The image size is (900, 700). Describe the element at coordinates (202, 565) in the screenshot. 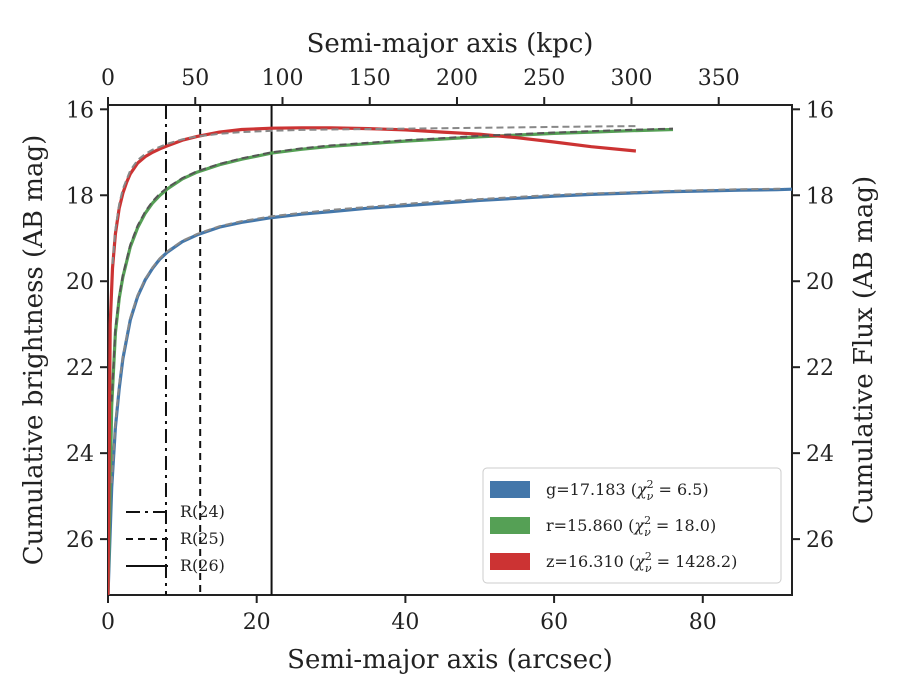

I see `reference-legend-label: R(26)` at that location.